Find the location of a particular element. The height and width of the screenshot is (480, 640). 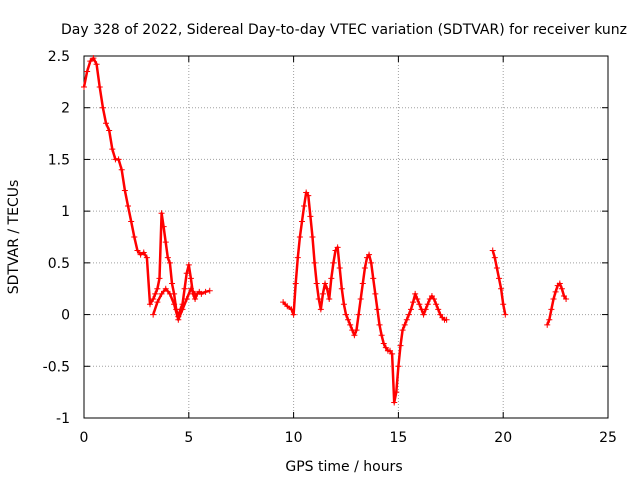

x-tick-label: 5 is located at coordinates (188, 438).